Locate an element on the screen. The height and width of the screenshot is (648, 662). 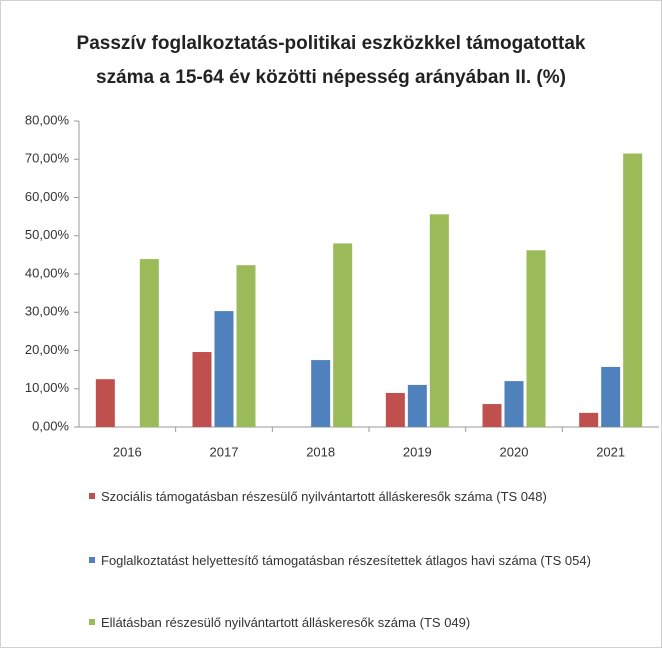
y-tick-label: 50,00% is located at coordinates (47, 234).